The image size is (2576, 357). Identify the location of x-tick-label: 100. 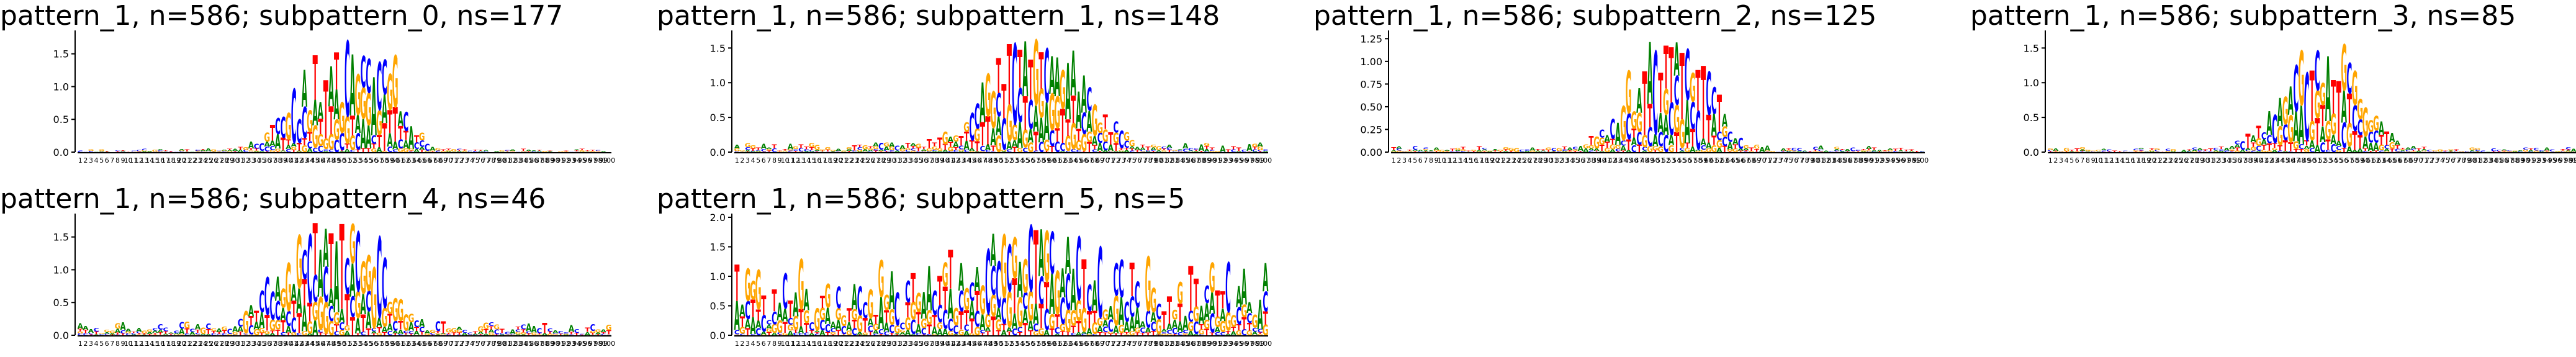
(1922, 161).